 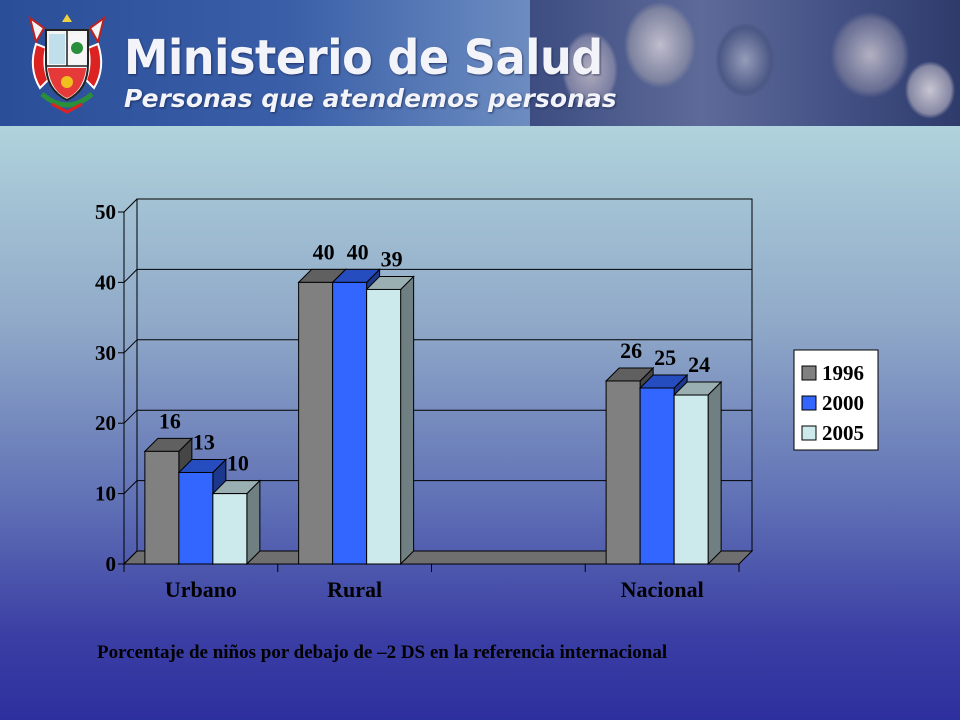 I want to click on legend-swatch-2005, so click(x=809, y=433).